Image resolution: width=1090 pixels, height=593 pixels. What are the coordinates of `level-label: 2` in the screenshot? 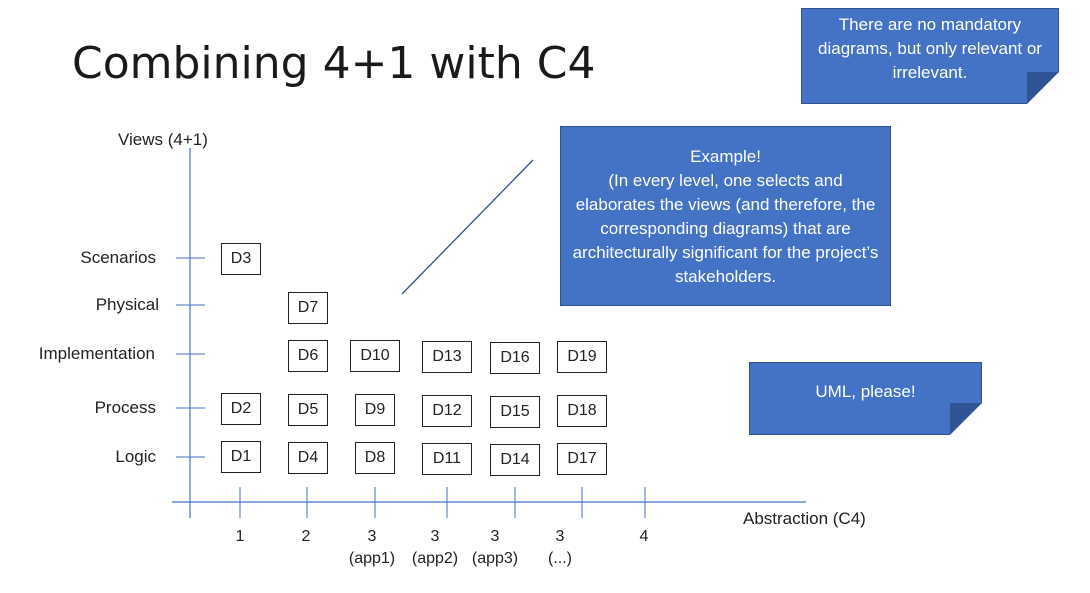 It's located at (306, 536).